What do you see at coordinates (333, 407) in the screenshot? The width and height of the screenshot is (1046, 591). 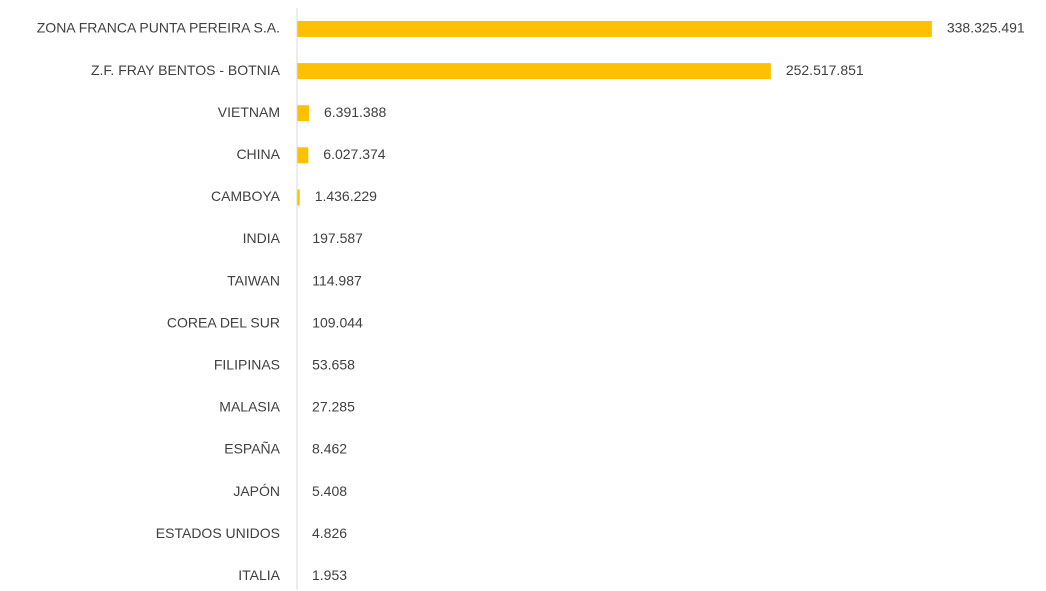 I see `value-label: 27.285` at bounding box center [333, 407].